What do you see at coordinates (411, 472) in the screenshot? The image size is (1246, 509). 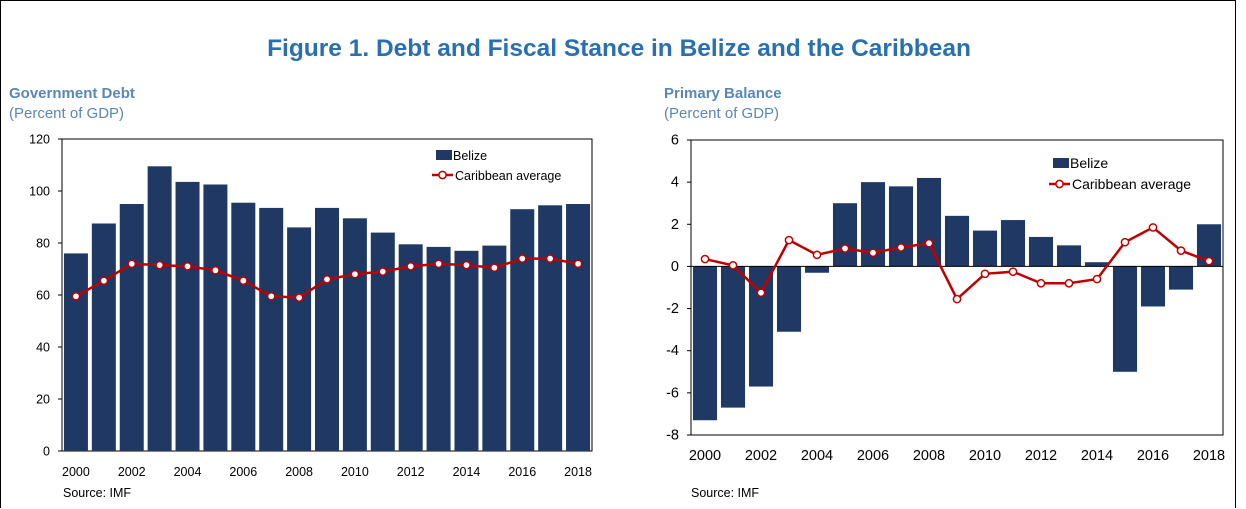 I see `debt-x-tick-label: 2012` at bounding box center [411, 472].